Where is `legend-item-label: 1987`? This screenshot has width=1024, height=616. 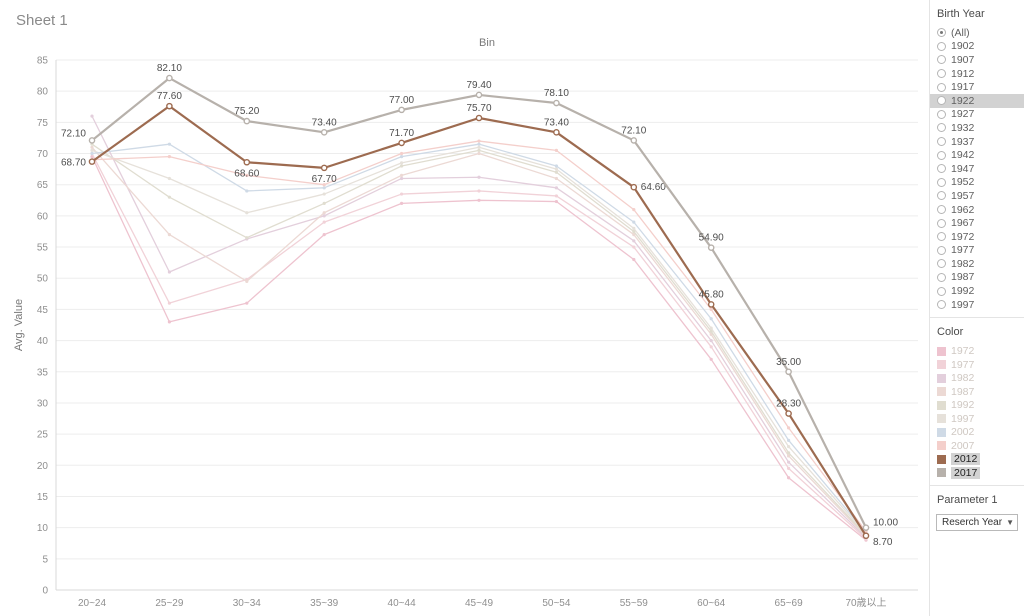
legend-item-label: 1987 is located at coordinates (963, 391).